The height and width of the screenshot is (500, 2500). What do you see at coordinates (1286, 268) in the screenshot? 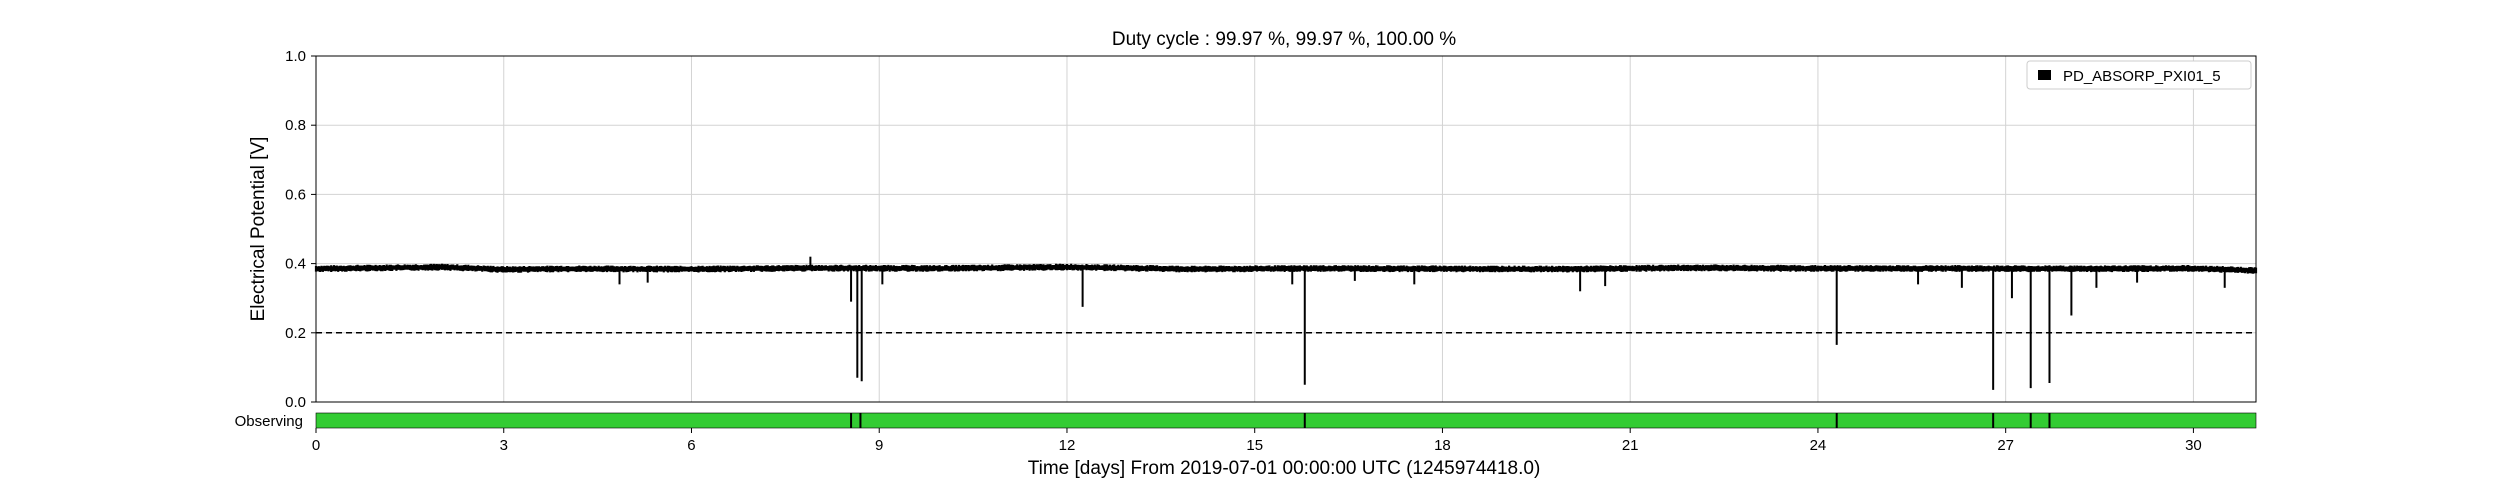
I see `series-line` at bounding box center [1286, 268].